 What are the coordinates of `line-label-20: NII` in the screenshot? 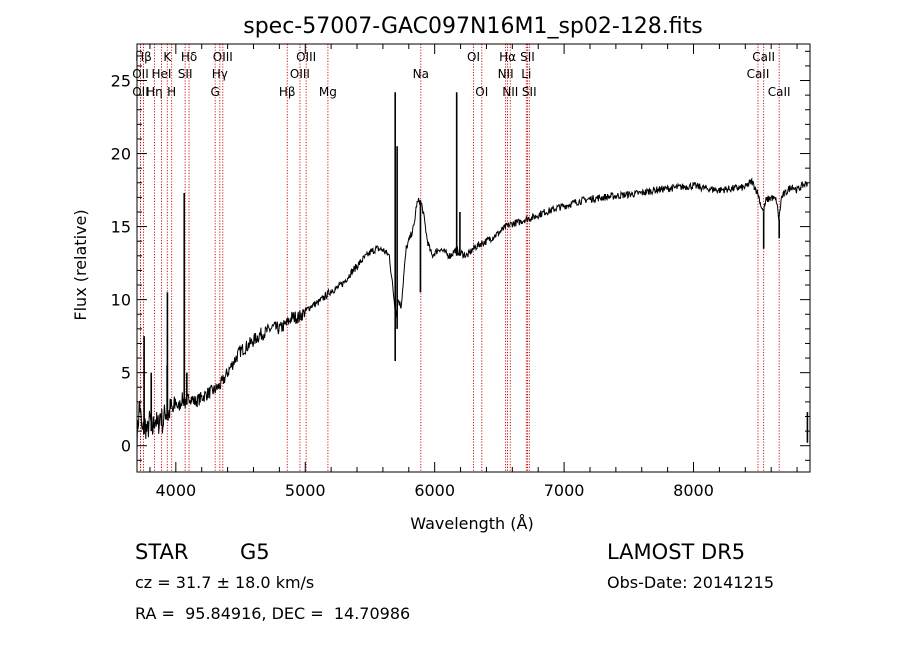 It's located at (506, 74).